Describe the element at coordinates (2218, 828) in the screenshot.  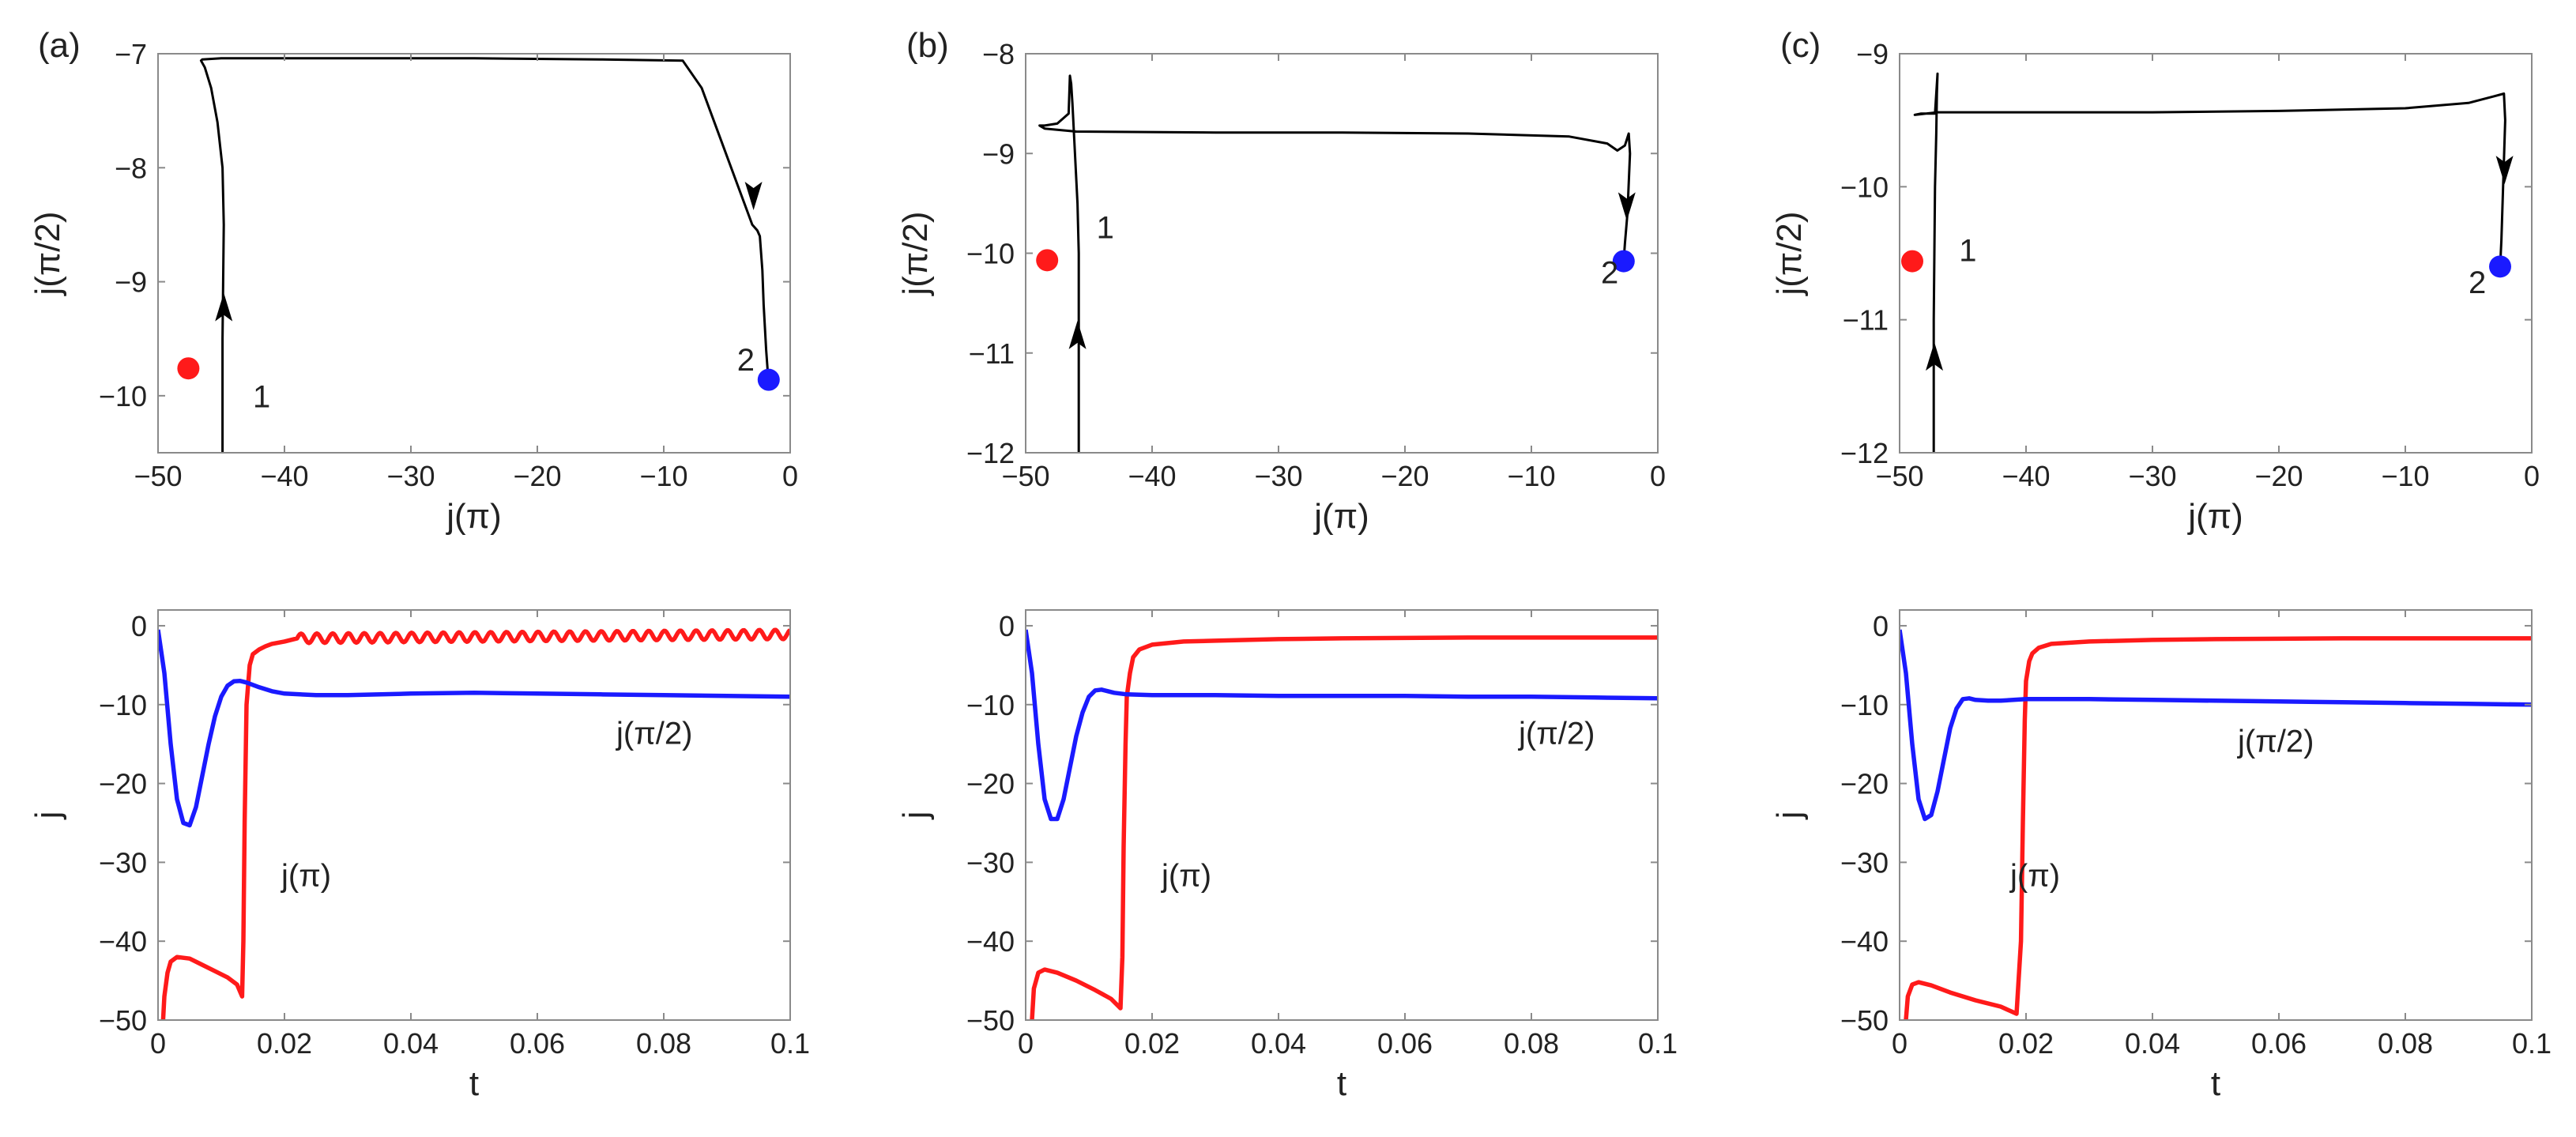
I see `series-line-j` at that location.